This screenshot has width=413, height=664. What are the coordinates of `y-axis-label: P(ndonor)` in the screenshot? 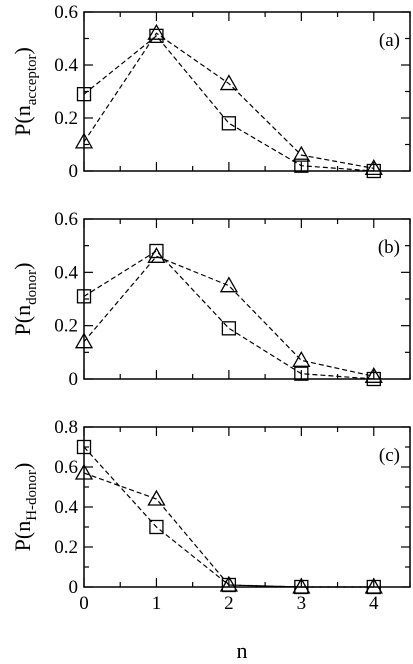 It's located at (25, 299).